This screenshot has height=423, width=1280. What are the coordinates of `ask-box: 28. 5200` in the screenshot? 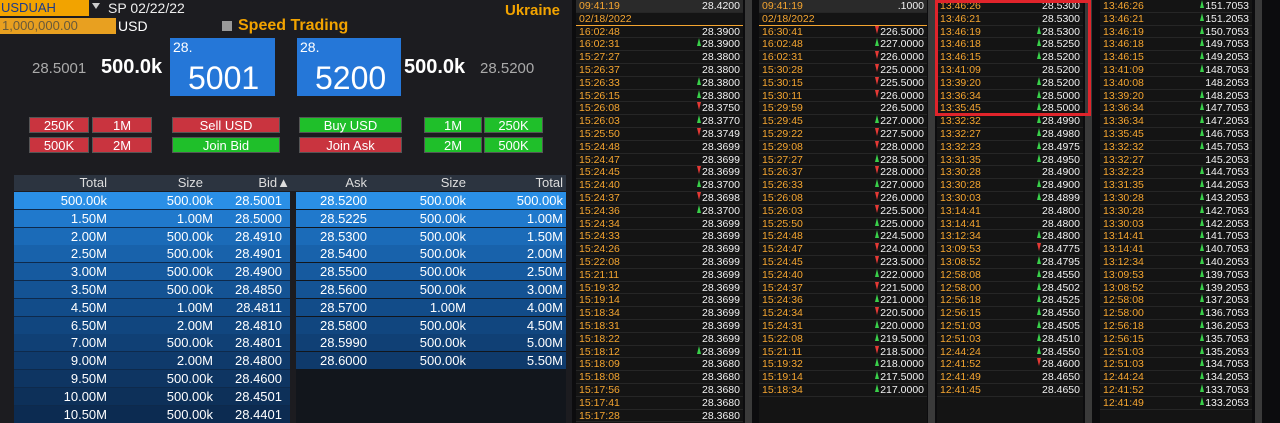 It's located at (349, 67).